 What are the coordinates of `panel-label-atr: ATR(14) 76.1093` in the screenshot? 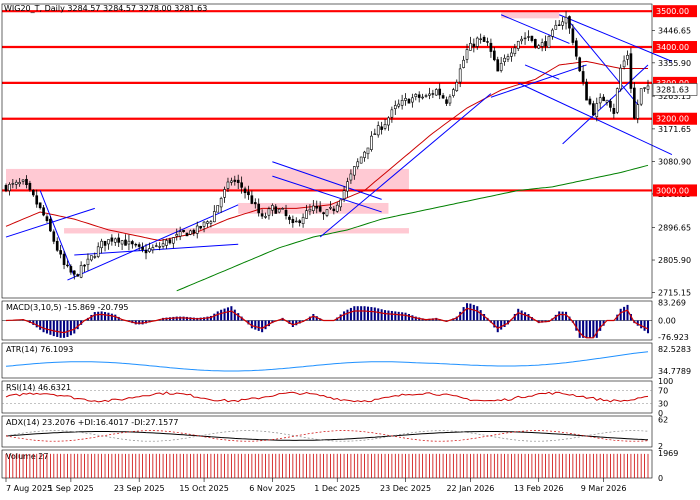 It's located at (39, 349).